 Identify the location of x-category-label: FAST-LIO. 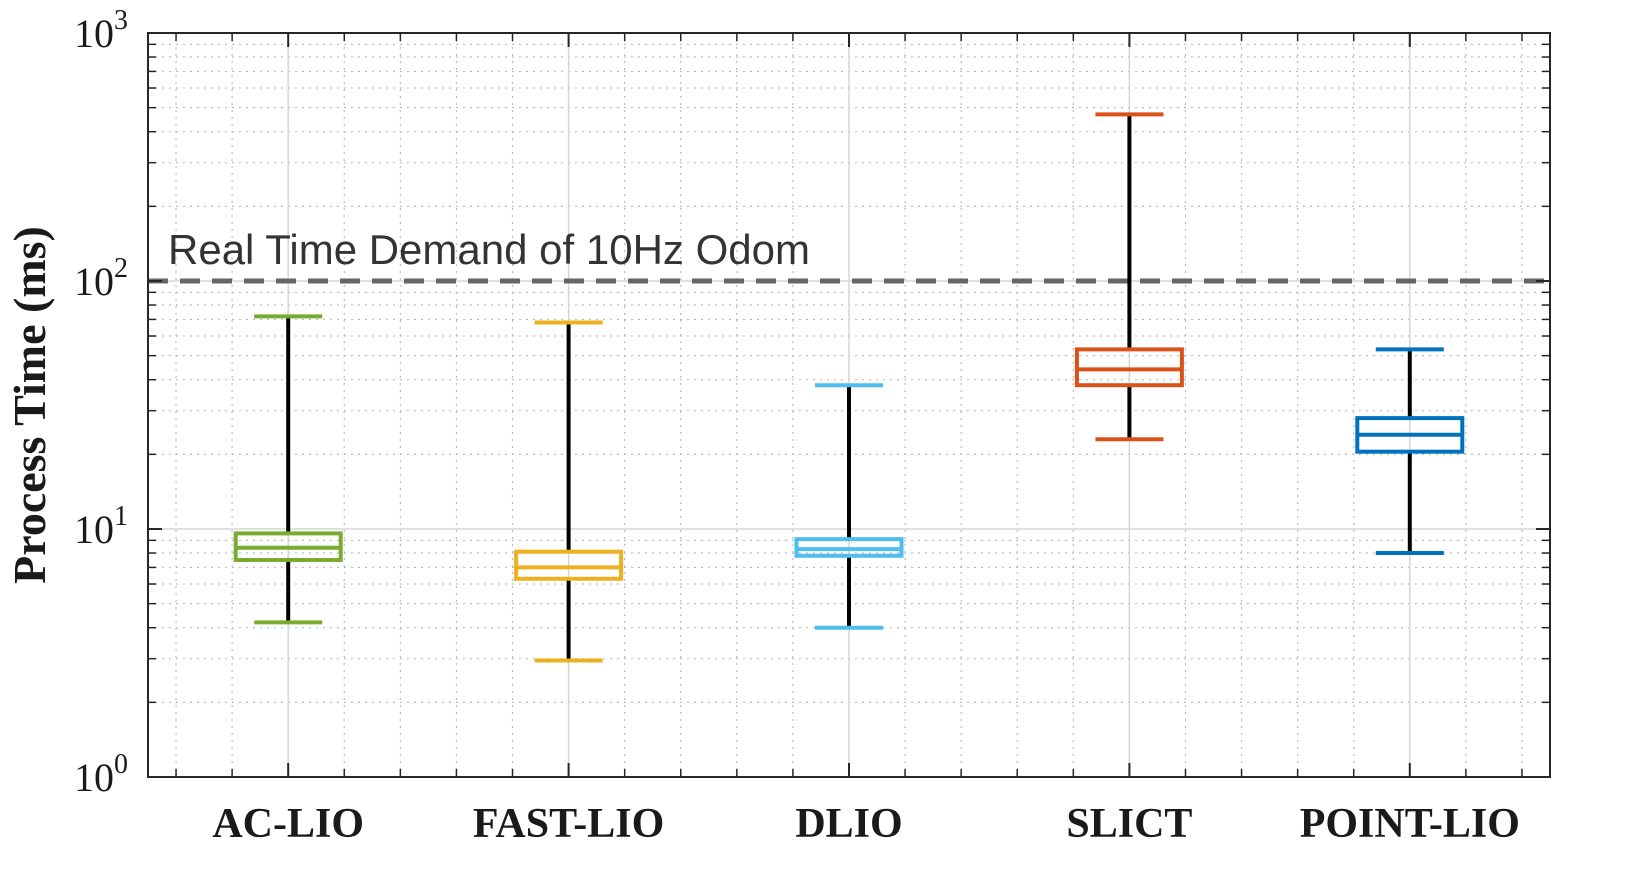
(568, 824).